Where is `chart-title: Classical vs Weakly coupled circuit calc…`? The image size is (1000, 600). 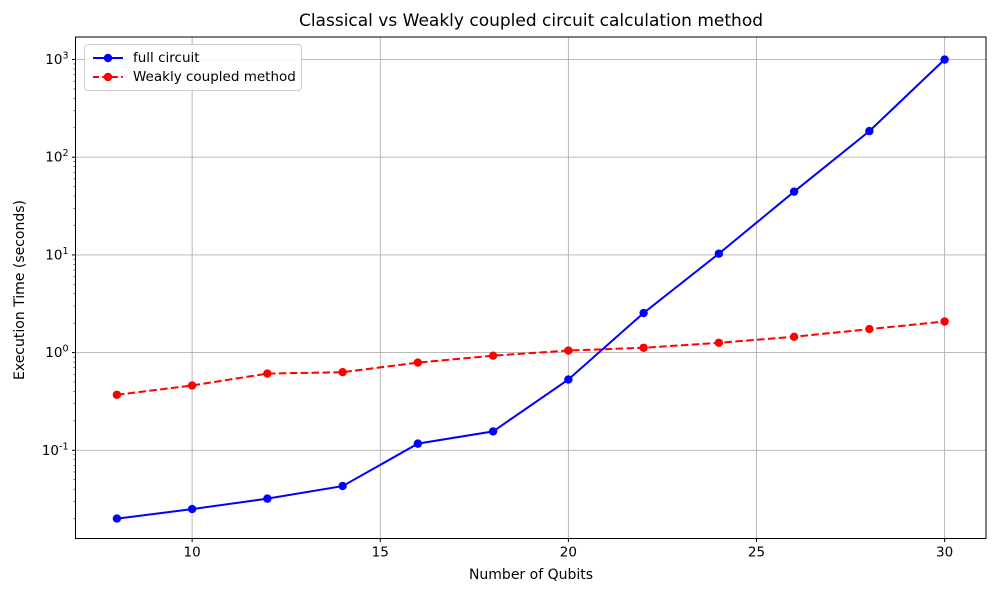
chart-title: Classical vs Weakly coupled circuit calc… is located at coordinates (531, 21).